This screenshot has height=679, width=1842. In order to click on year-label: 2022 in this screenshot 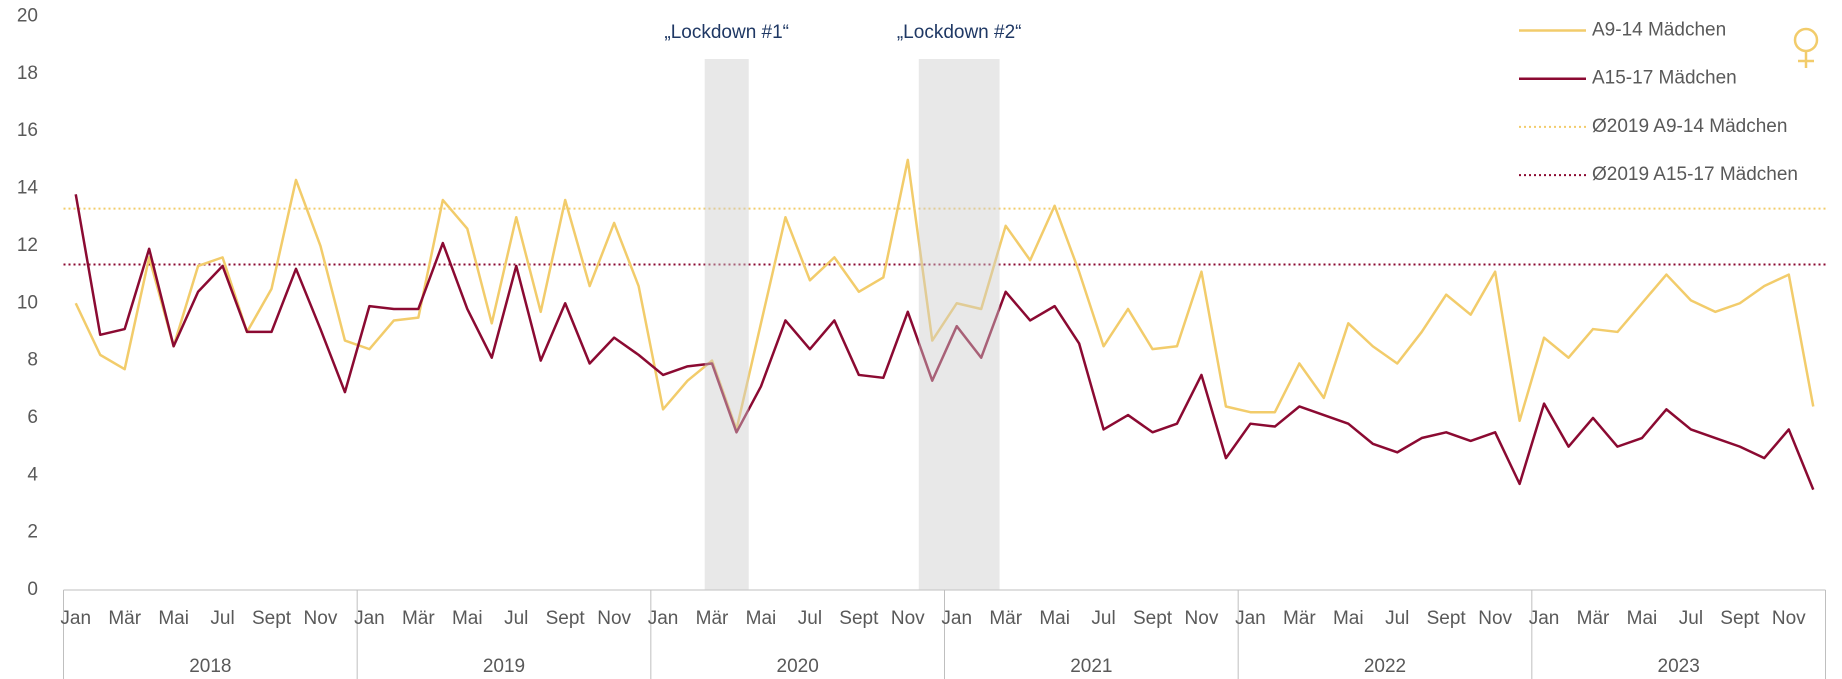, I will do `click(1385, 666)`.